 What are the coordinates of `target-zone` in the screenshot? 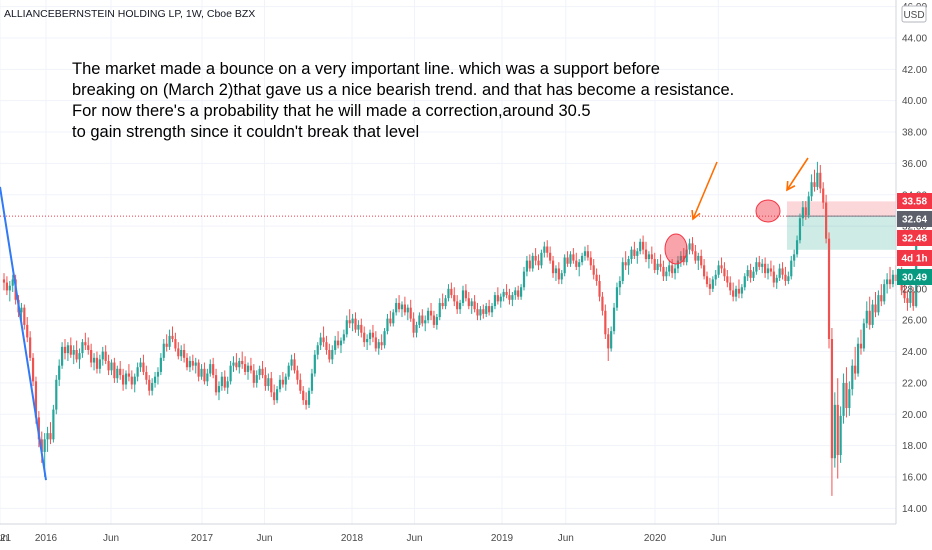 It's located at (841, 233).